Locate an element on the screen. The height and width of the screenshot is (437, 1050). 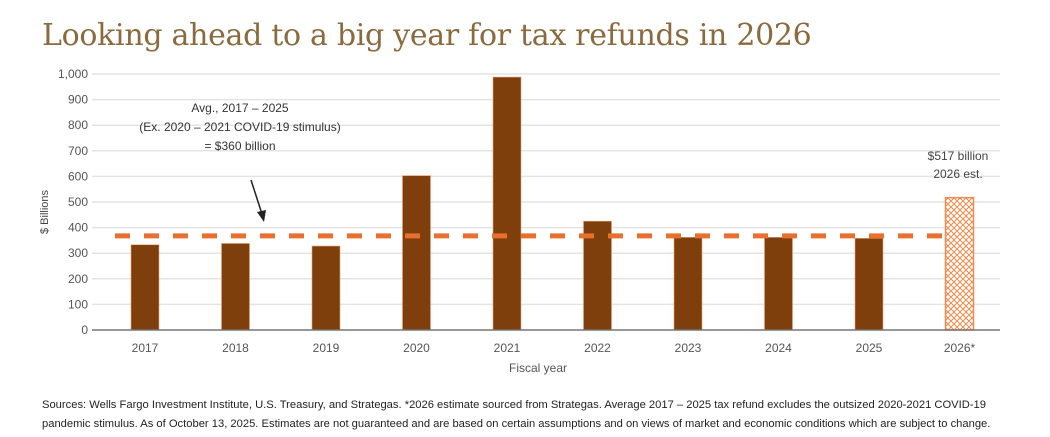
estimate-annotation: 2026 est. is located at coordinates (957, 174).